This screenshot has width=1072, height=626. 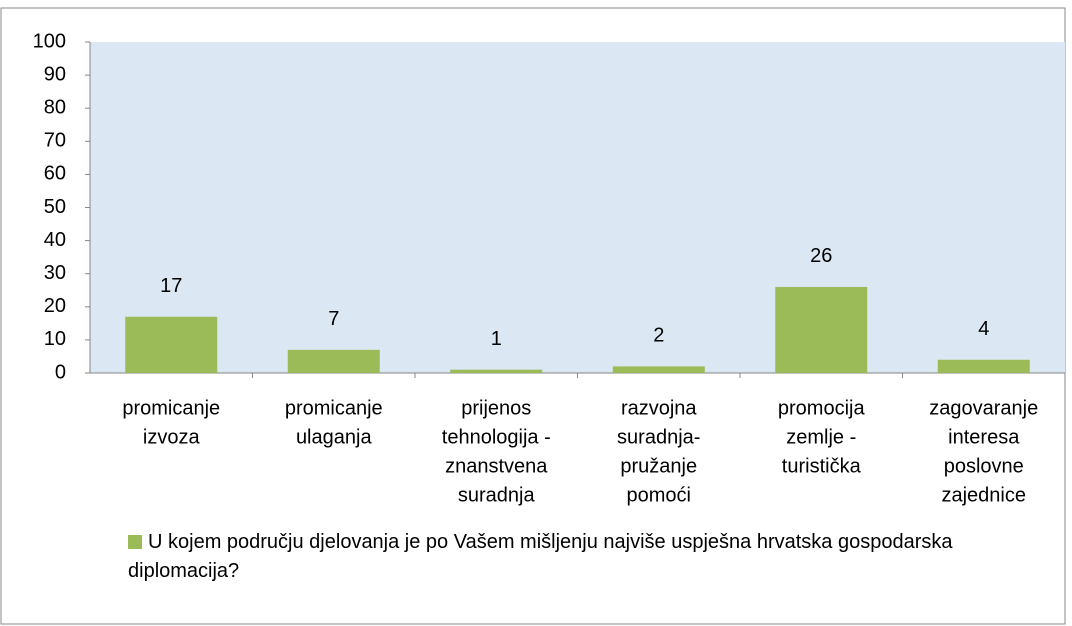 What do you see at coordinates (60, 372) in the screenshot?
I see `y-tick-label: 0` at bounding box center [60, 372].